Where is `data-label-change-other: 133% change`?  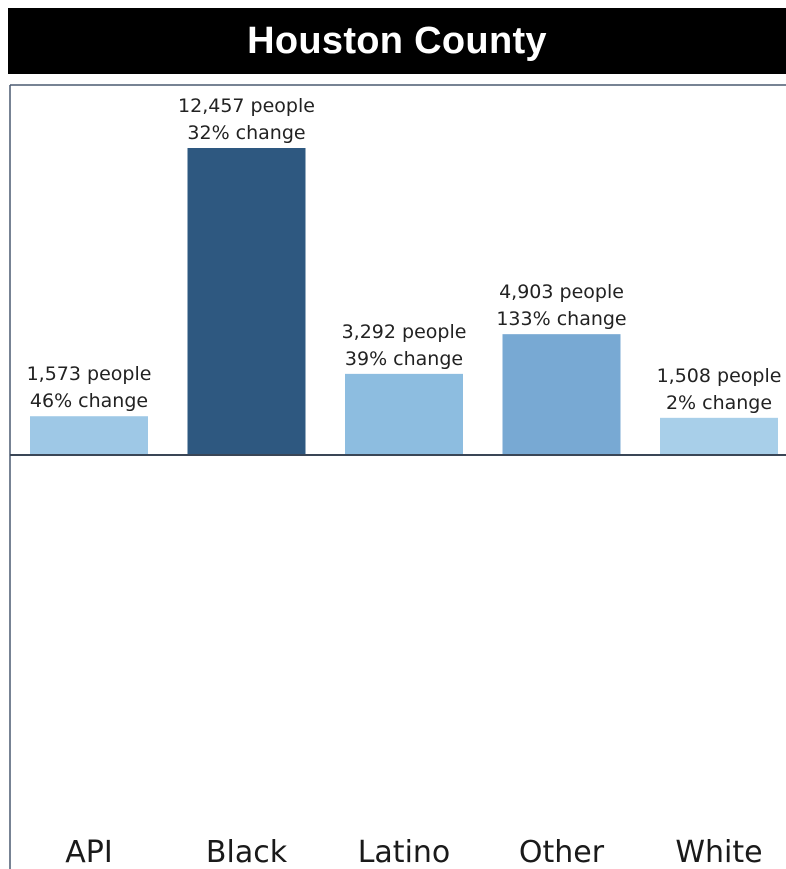
data-label-change-other: 133% change is located at coordinates (561, 319).